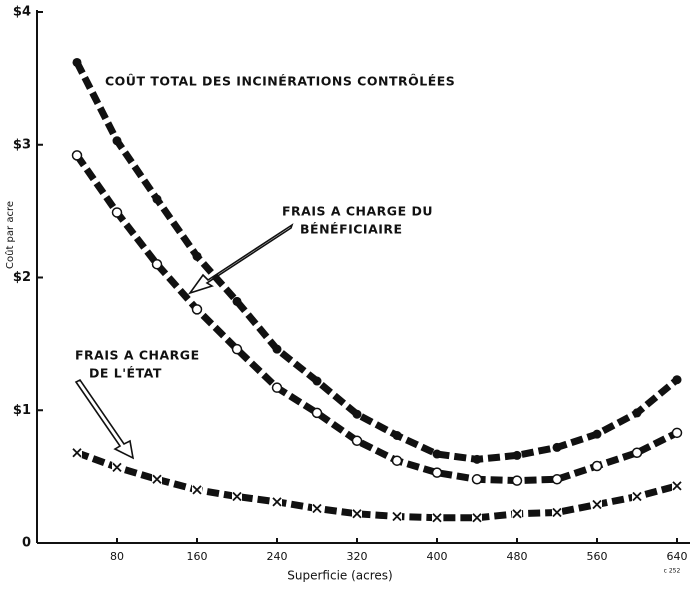  What do you see at coordinates (22, 144) in the screenshot?
I see `y-tick-label: $3` at bounding box center [22, 144].